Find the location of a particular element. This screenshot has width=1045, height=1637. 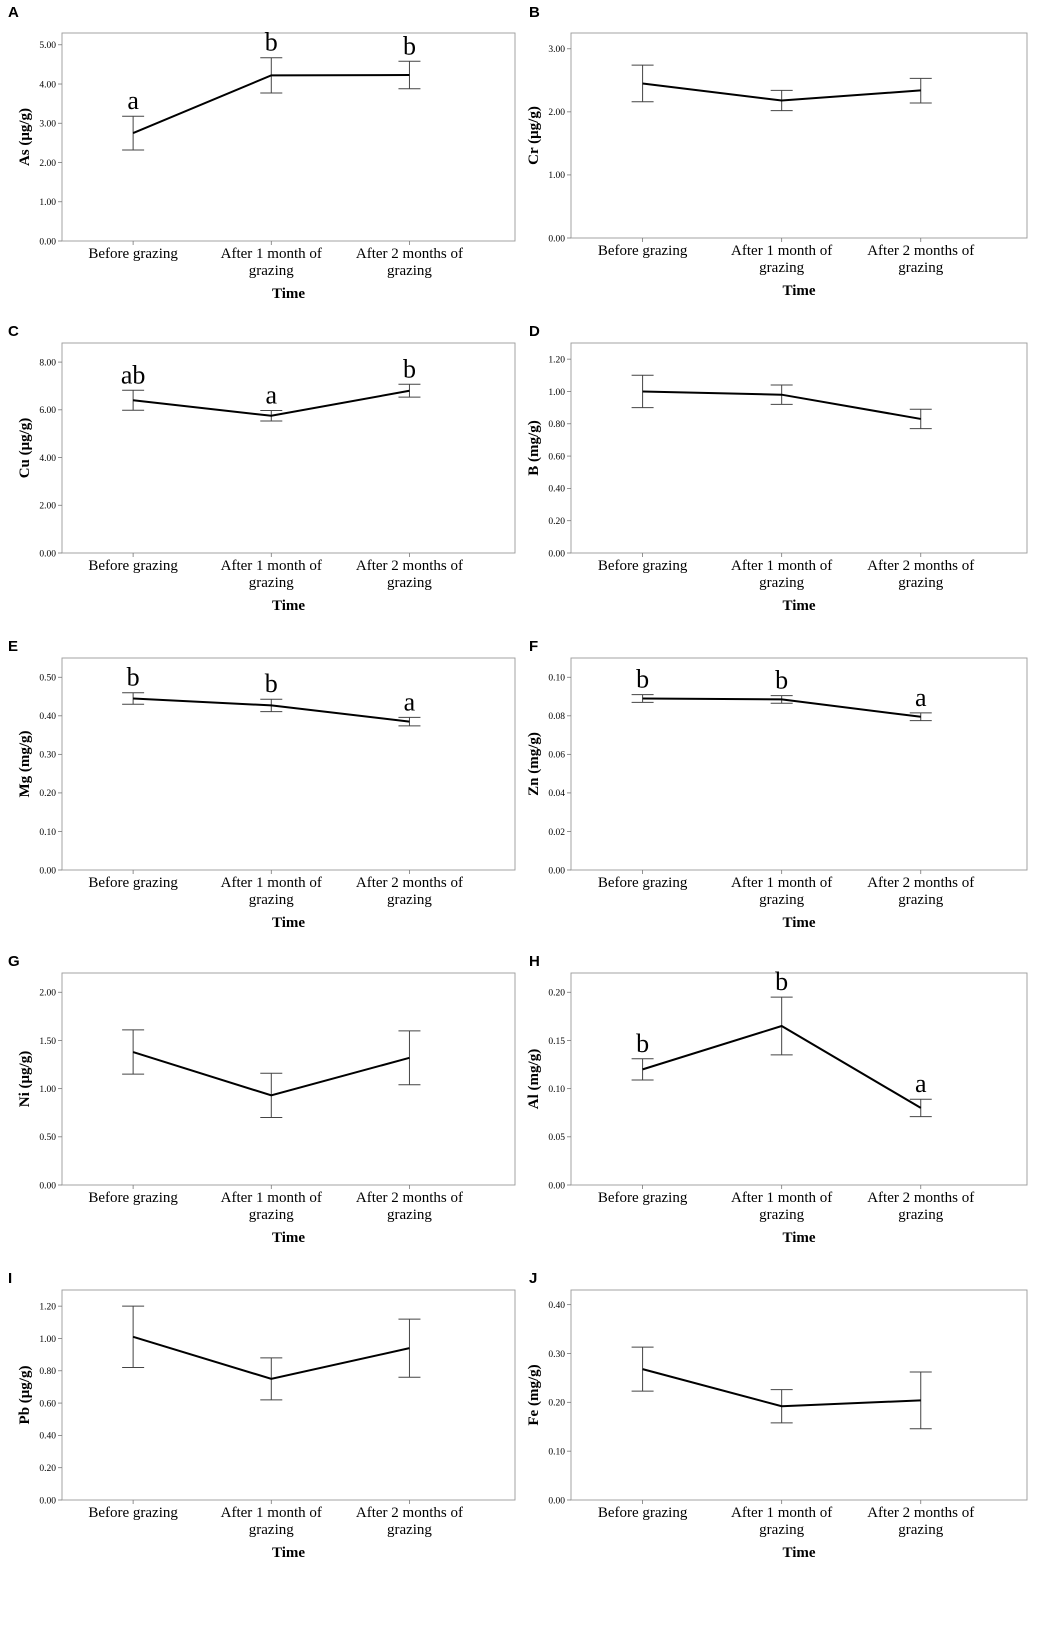

y-axis-title: Pb (μg/g) is located at coordinates (25, 1395).